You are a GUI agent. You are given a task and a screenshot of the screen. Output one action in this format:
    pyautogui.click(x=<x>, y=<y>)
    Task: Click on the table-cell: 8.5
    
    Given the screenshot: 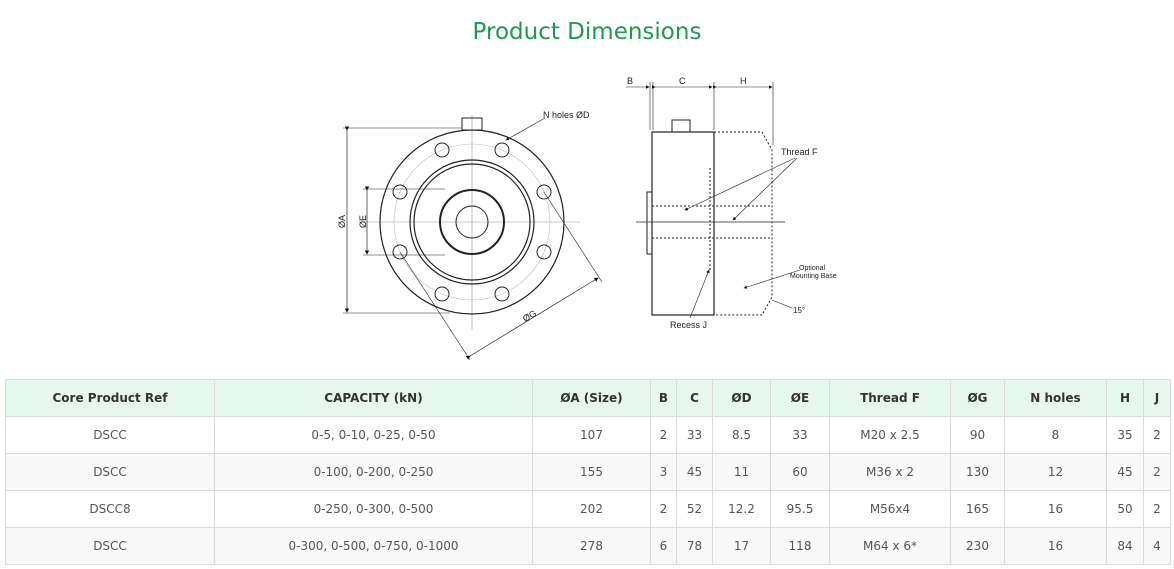 What is the action you would take?
    pyautogui.click(x=741, y=435)
    